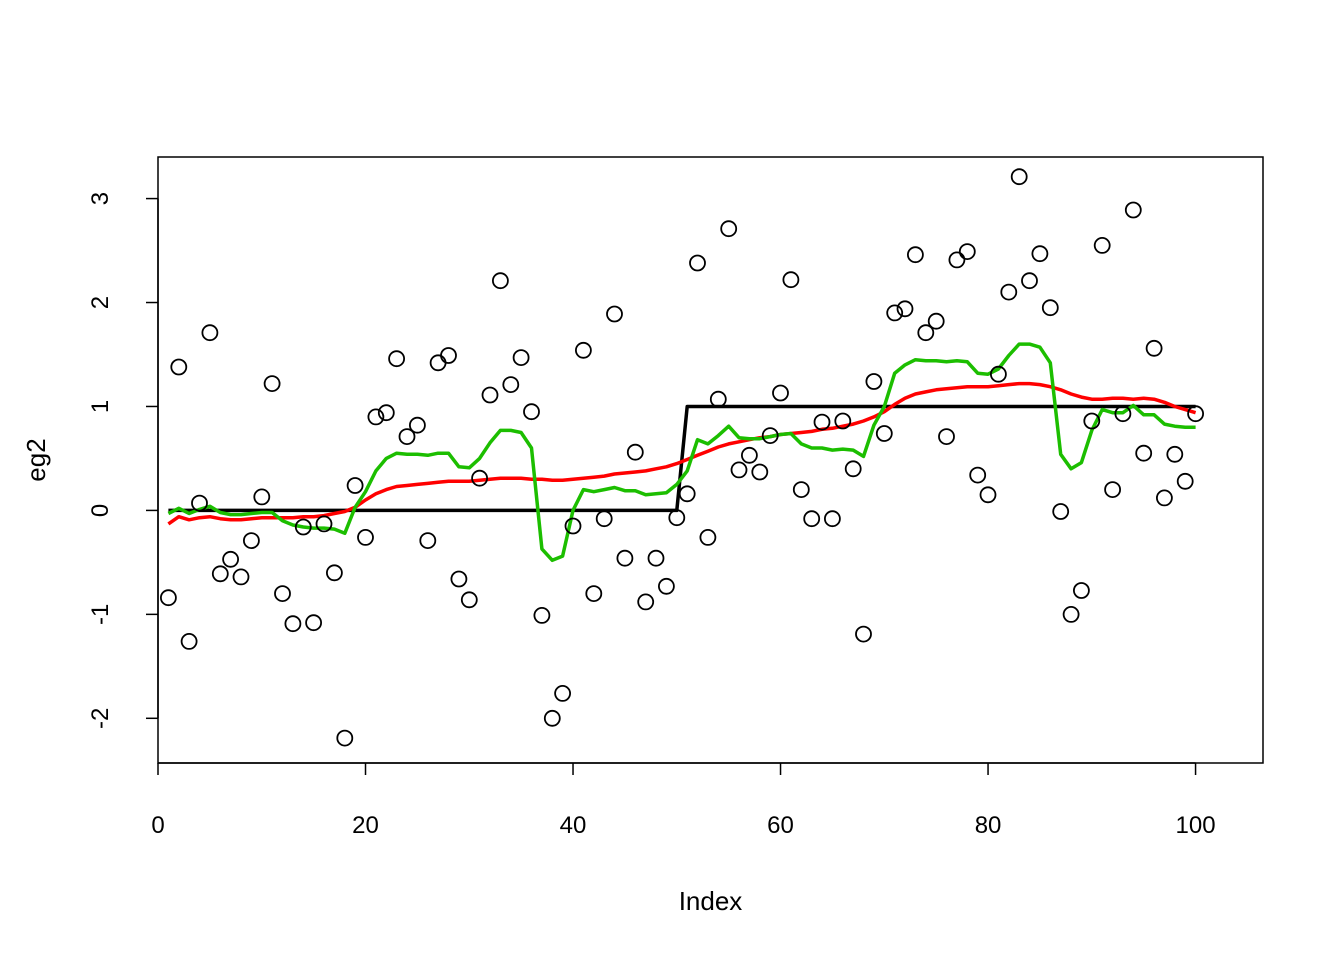  Describe the element at coordinates (100, 302) in the screenshot. I see `y-tick-label: 2` at that location.